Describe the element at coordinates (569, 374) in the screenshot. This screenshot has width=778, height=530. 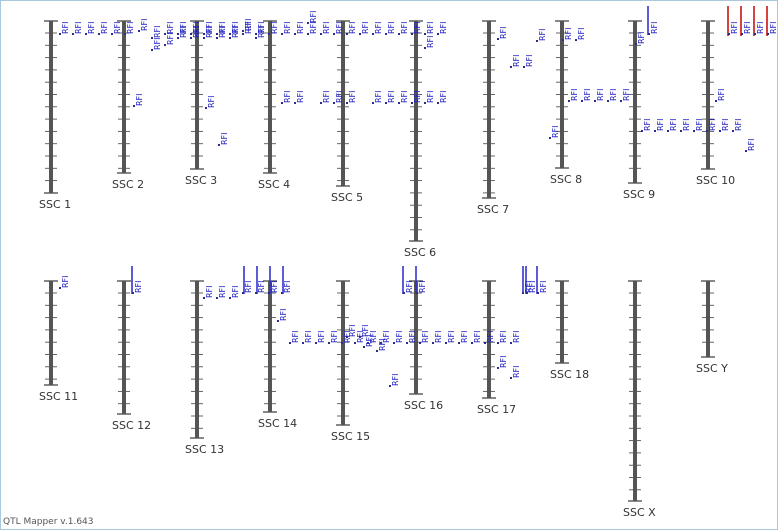
I see `chromosome-label: SSC 18` at that location.